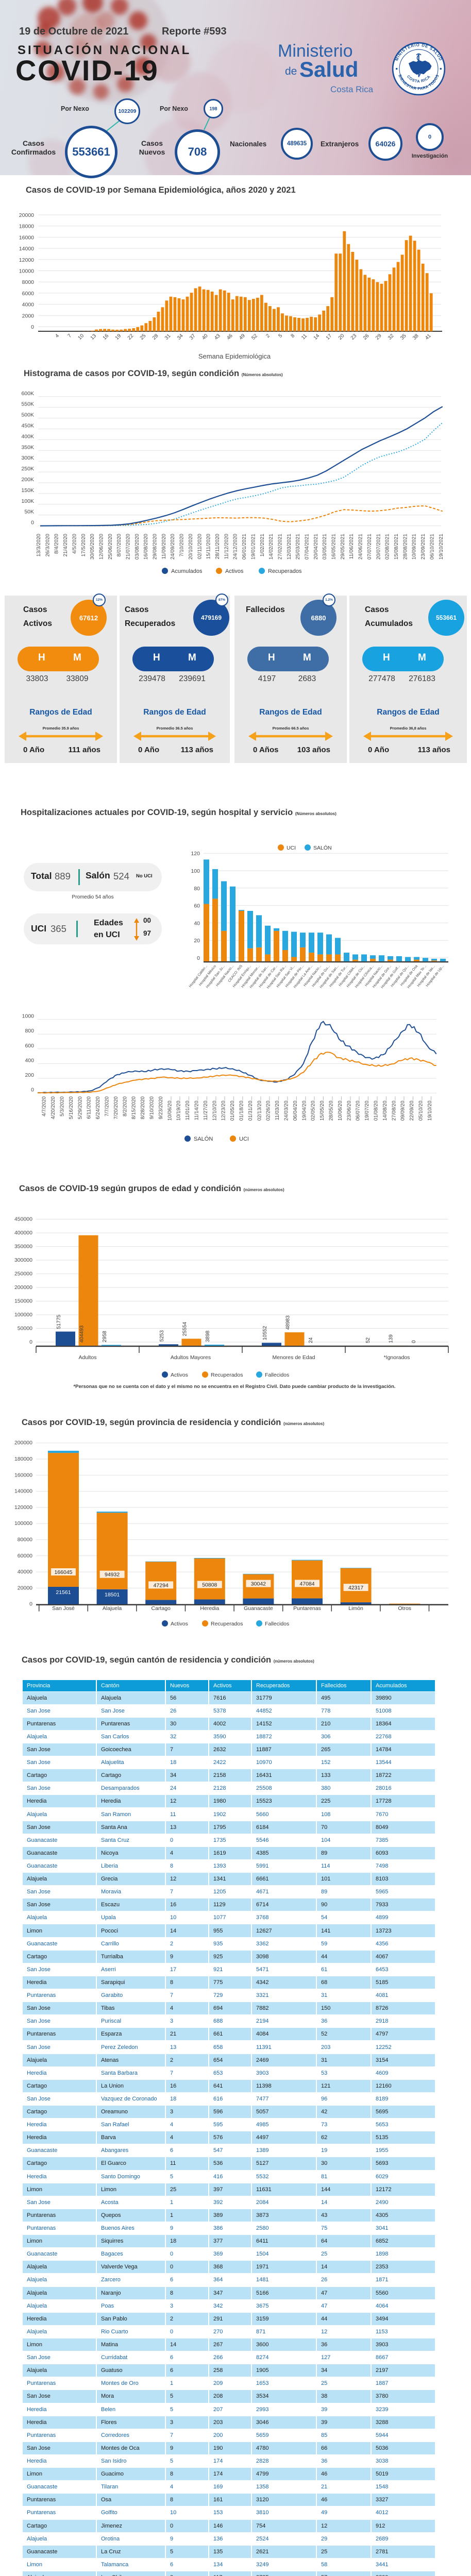 The width and height of the screenshot is (471, 2576). I want to click on svg-text: 80, so click(197, 889).